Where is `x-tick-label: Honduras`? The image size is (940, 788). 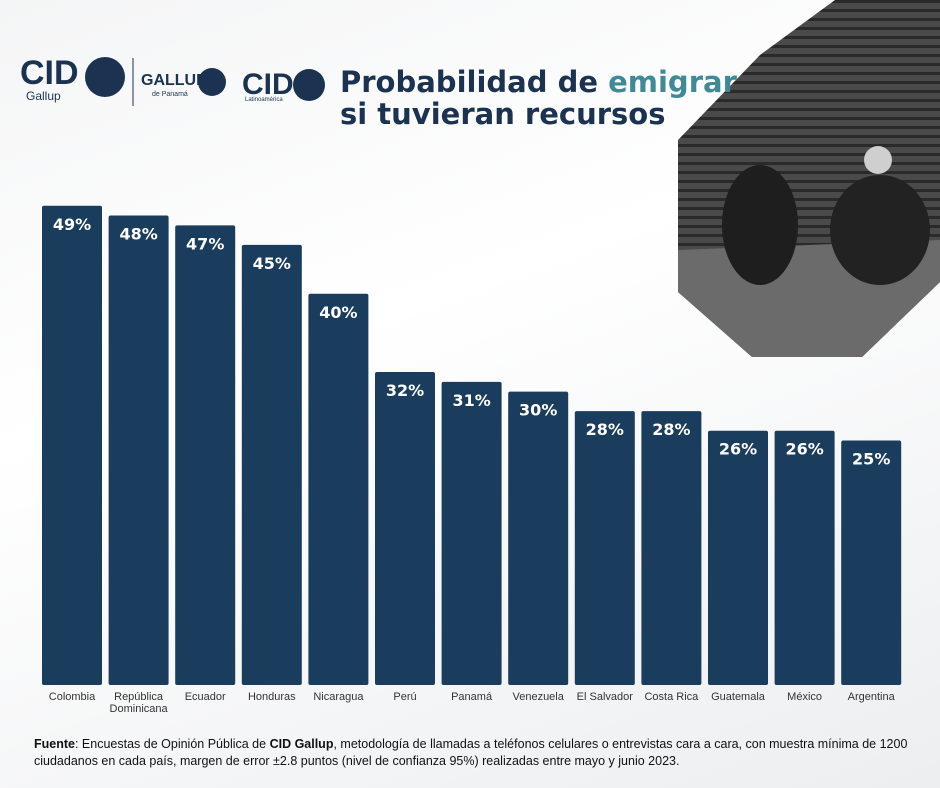 x-tick-label: Honduras is located at coordinates (271, 697).